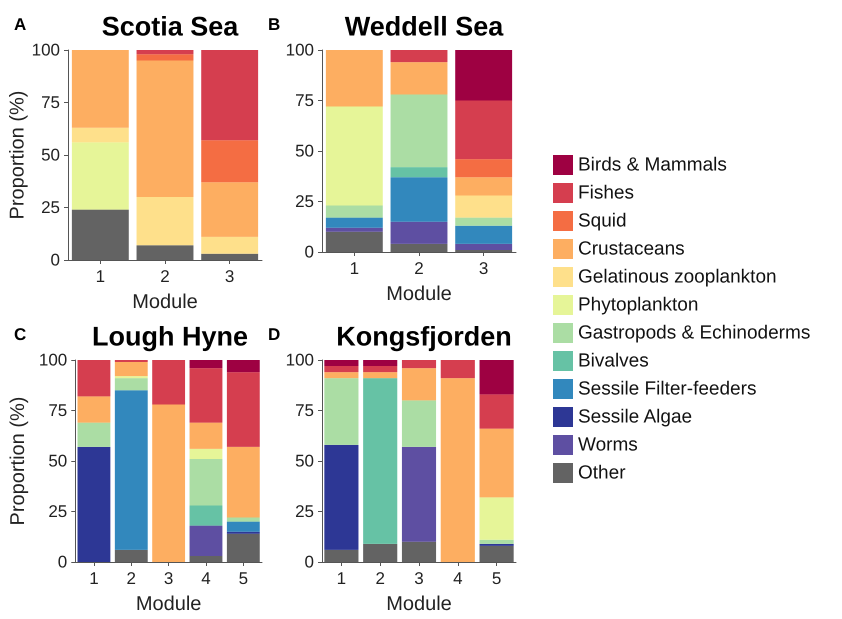 The height and width of the screenshot is (619, 842). I want to click on legend-label: Fishes, so click(606, 193).